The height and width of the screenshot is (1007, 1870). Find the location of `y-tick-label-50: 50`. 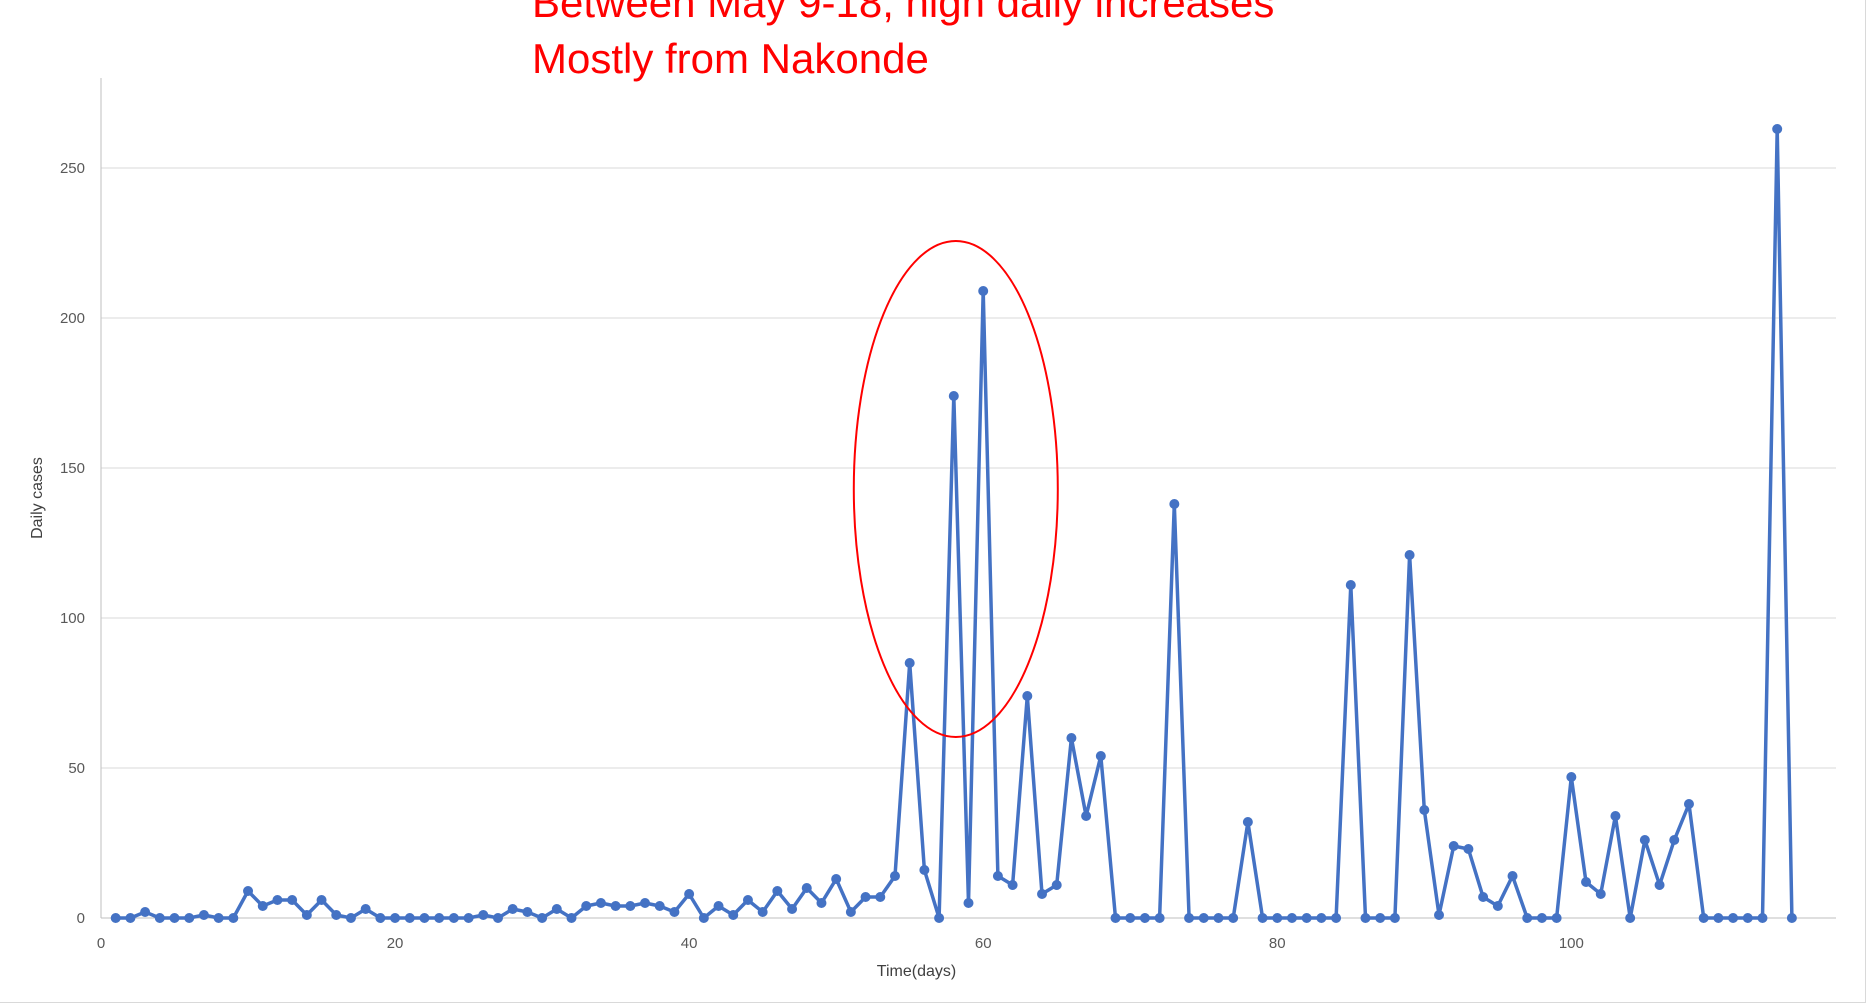

y-tick-label-50: 50 is located at coordinates (76, 768).